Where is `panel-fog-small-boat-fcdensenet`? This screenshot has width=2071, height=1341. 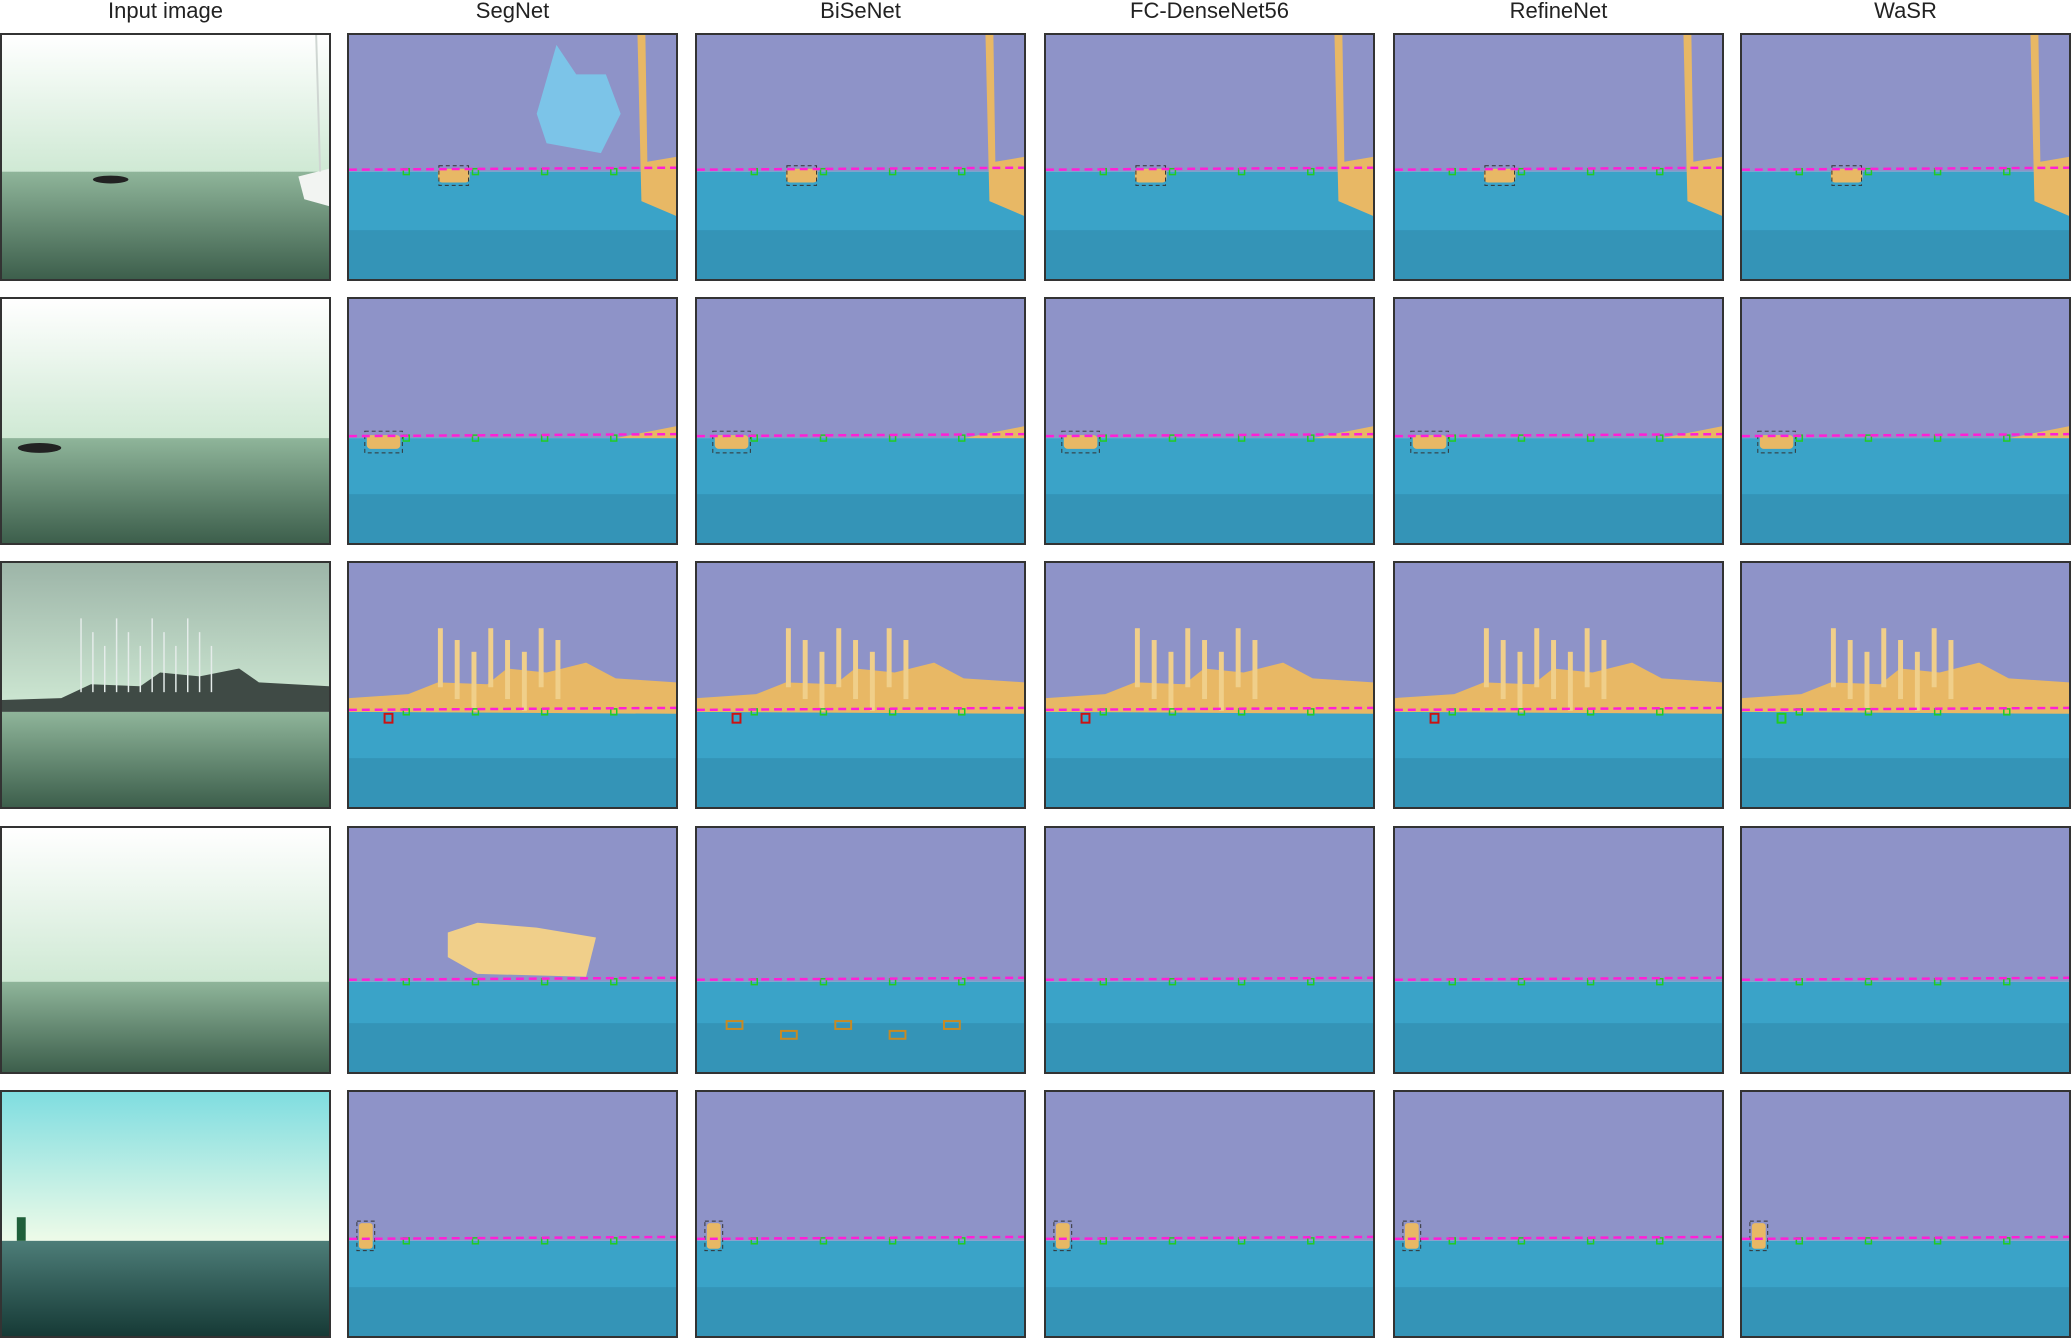 panel-fog-small-boat-fcdensenet is located at coordinates (1209, 421).